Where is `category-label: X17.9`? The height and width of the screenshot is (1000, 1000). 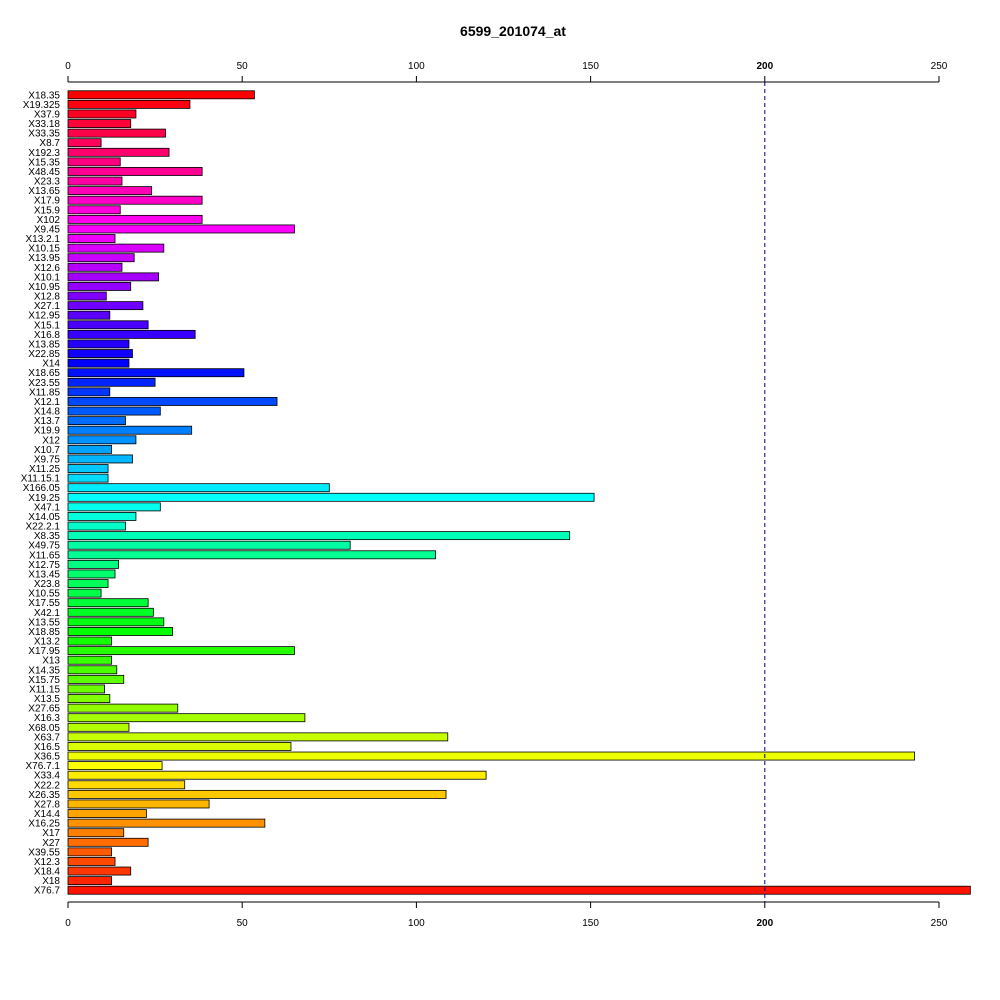
category-label: X17.9 is located at coordinates (47, 201).